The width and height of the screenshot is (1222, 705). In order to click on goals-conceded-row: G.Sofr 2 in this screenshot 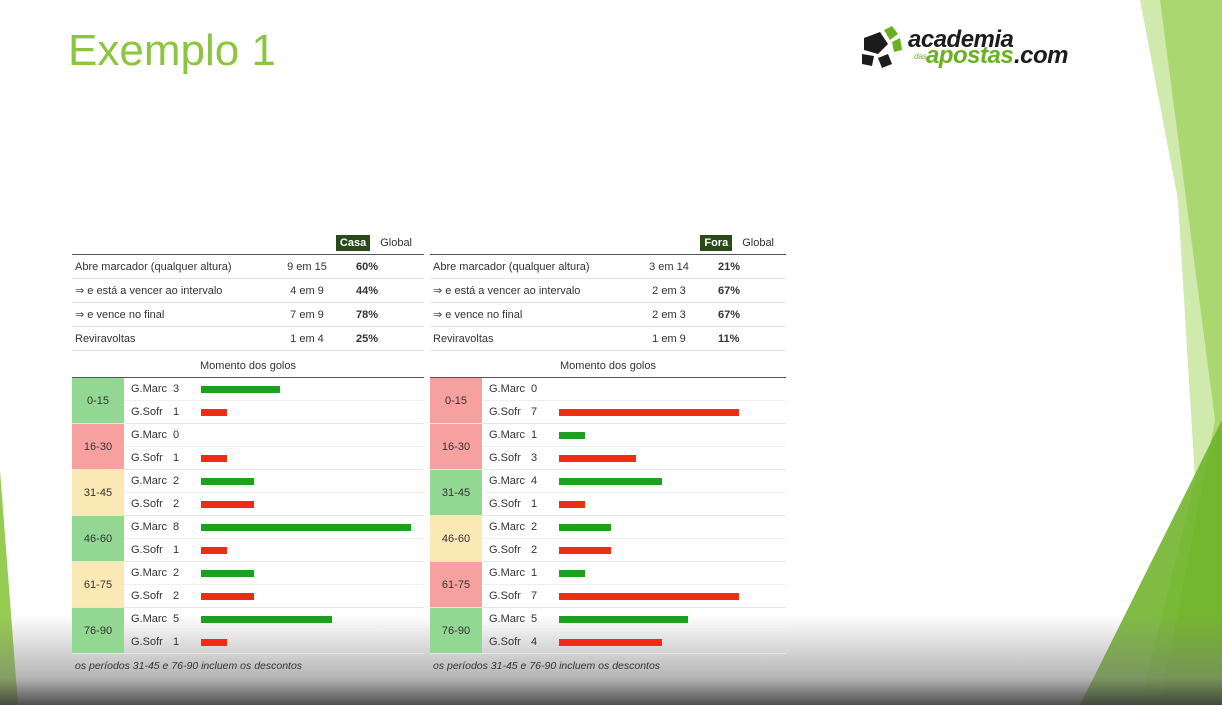, I will do `click(634, 550)`.